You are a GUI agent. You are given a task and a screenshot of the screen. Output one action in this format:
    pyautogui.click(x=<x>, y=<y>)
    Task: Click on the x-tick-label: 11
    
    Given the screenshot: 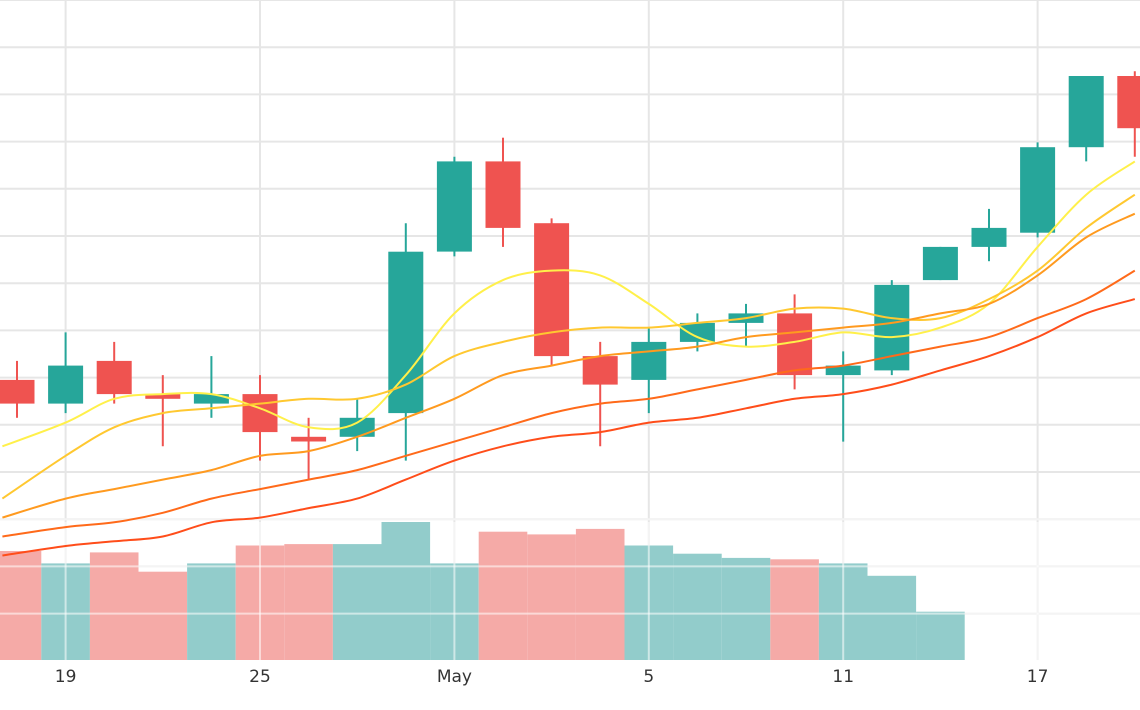 What is the action you would take?
    pyautogui.click(x=843, y=677)
    